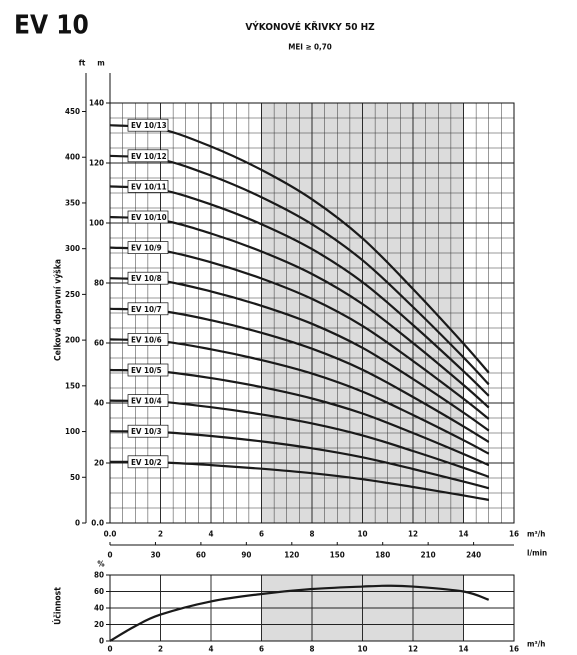 This screenshot has width=577, height=655. What do you see at coordinates (58, 310) in the screenshot?
I see `y-axis-label: Celková dopravní výška` at bounding box center [58, 310].